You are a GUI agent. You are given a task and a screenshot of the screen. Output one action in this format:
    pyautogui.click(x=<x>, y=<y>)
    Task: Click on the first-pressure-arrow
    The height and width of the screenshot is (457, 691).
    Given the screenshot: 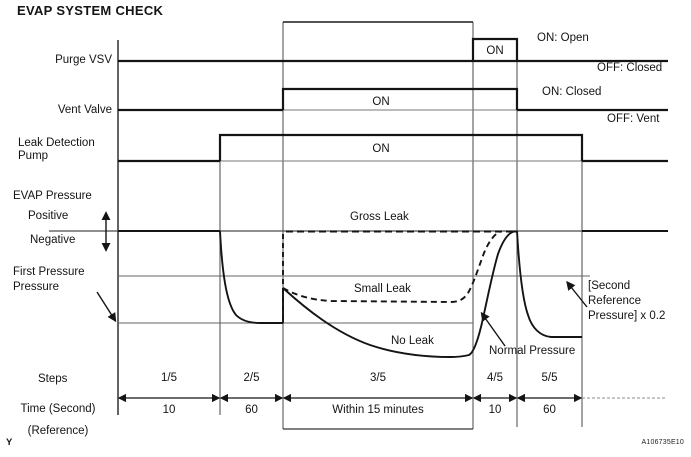 What is the action you would take?
    pyautogui.click(x=106, y=307)
    